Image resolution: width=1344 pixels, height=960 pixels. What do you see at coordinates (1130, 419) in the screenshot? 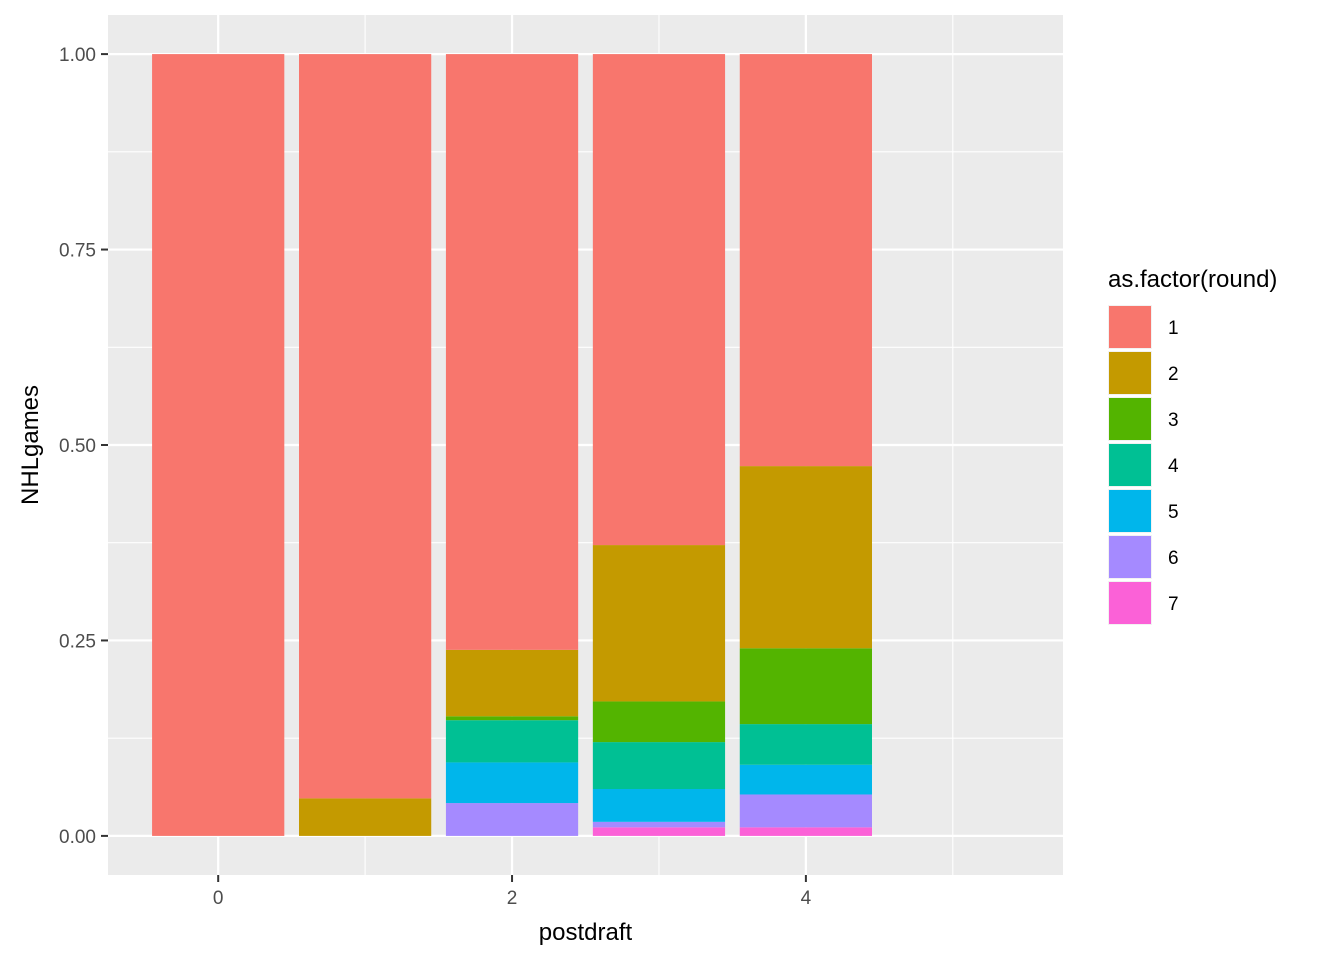
I see `legend-key-round3` at bounding box center [1130, 419].